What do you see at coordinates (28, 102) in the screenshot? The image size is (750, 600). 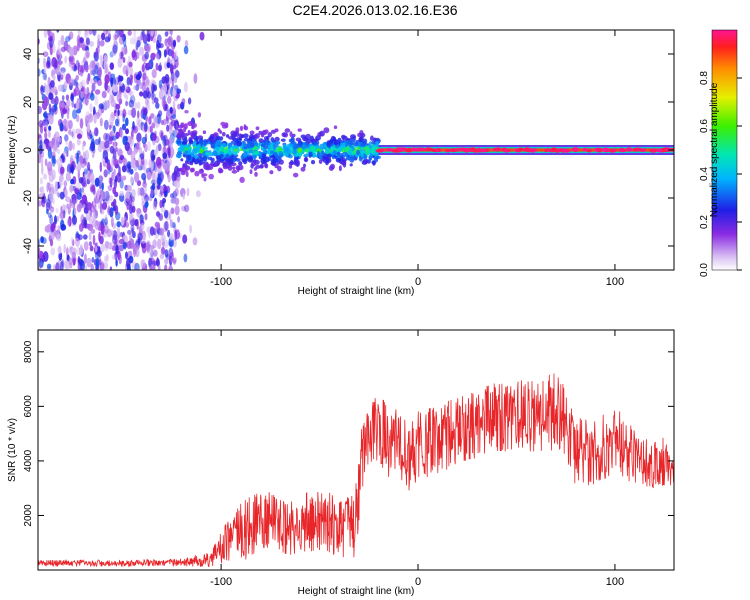 I see `y-tick-label: 20` at bounding box center [28, 102].